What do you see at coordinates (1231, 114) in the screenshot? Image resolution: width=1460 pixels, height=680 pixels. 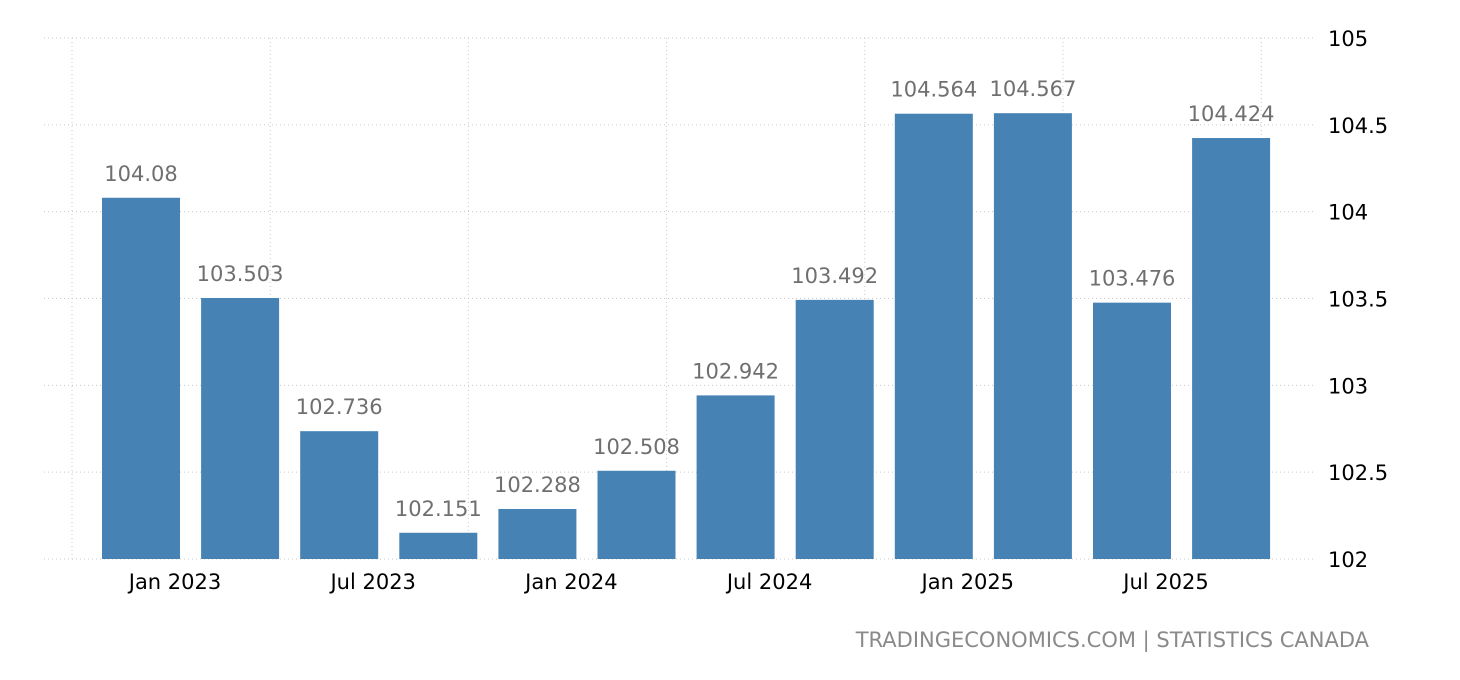 I see `data-label-2025-10: 104.424` at bounding box center [1231, 114].